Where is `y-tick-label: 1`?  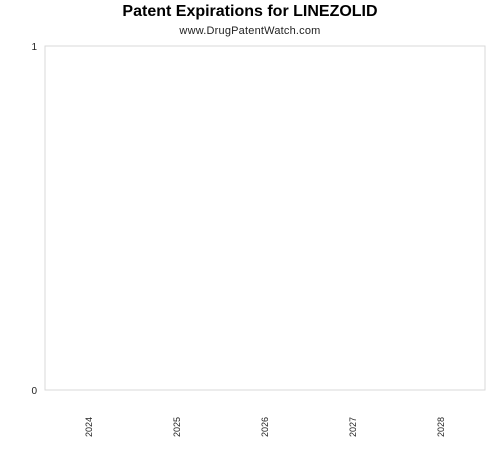
y-tick-label: 1 is located at coordinates (34, 47).